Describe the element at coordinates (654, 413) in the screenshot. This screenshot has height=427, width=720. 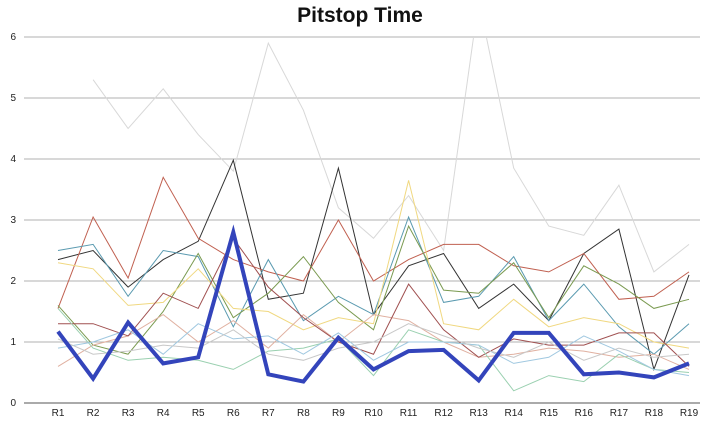
I see `x-tick-label: R18` at that location.